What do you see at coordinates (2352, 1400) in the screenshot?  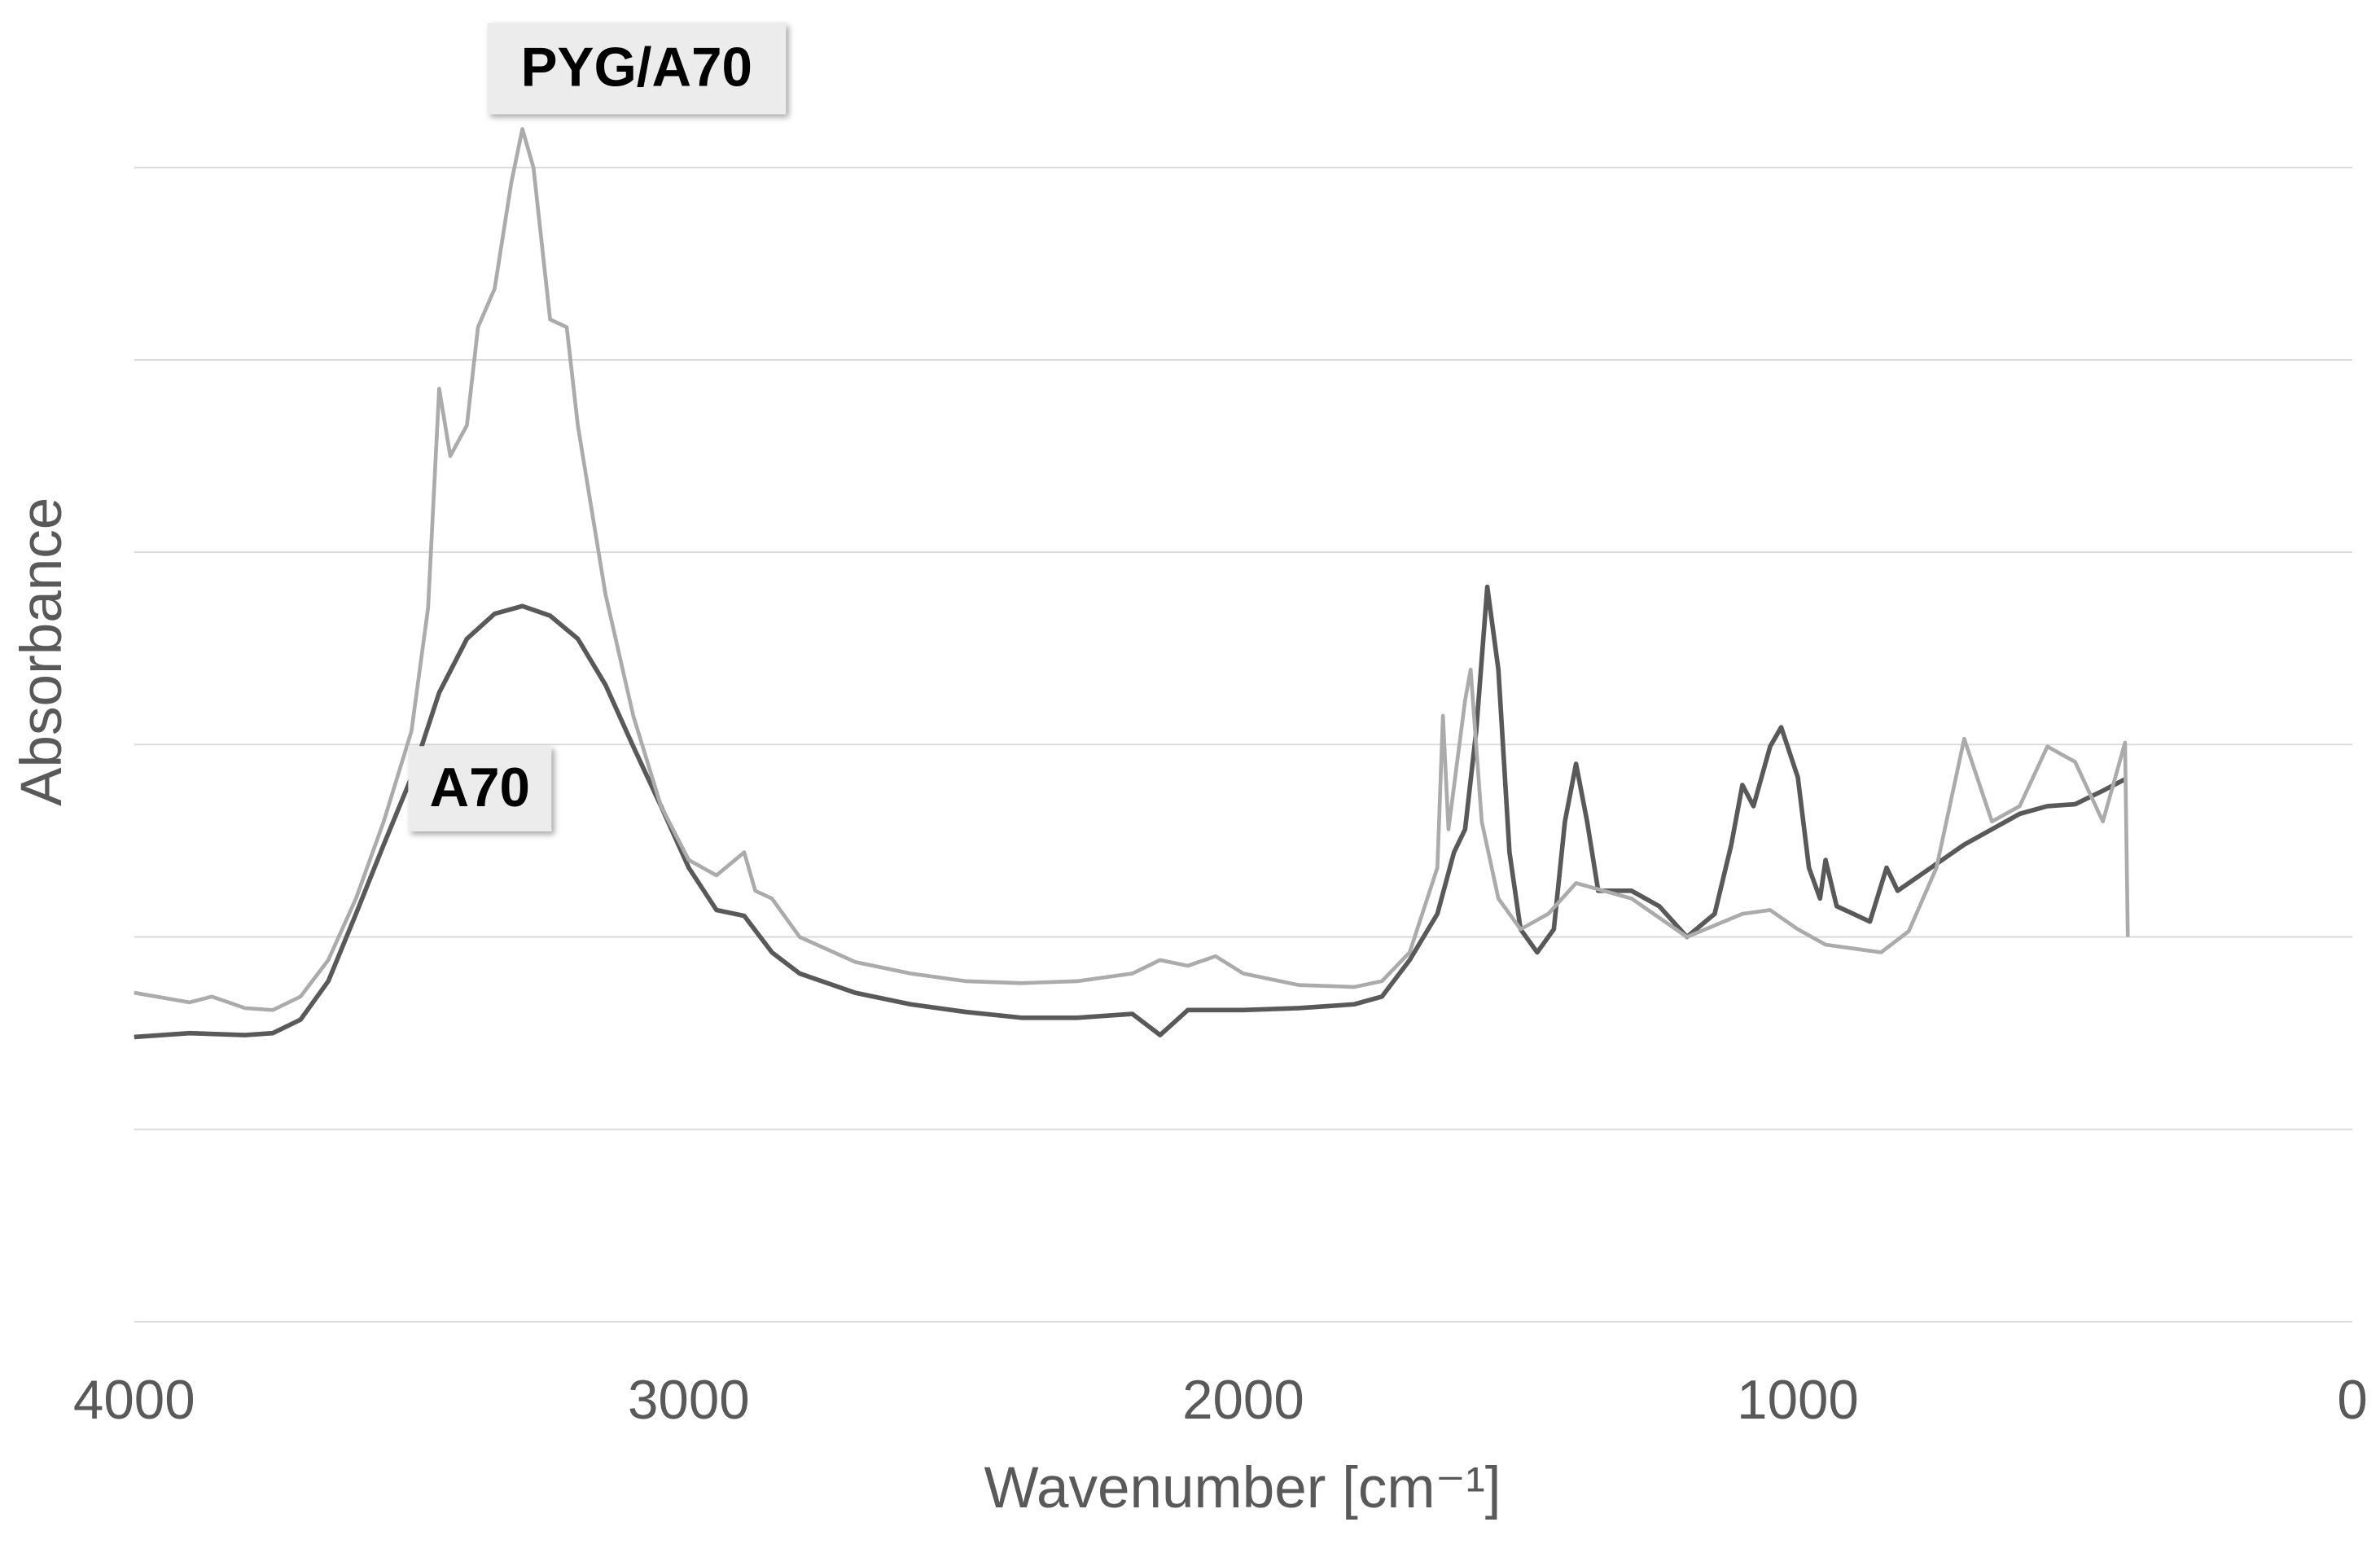 I see `x-tick-label: 0` at bounding box center [2352, 1400].